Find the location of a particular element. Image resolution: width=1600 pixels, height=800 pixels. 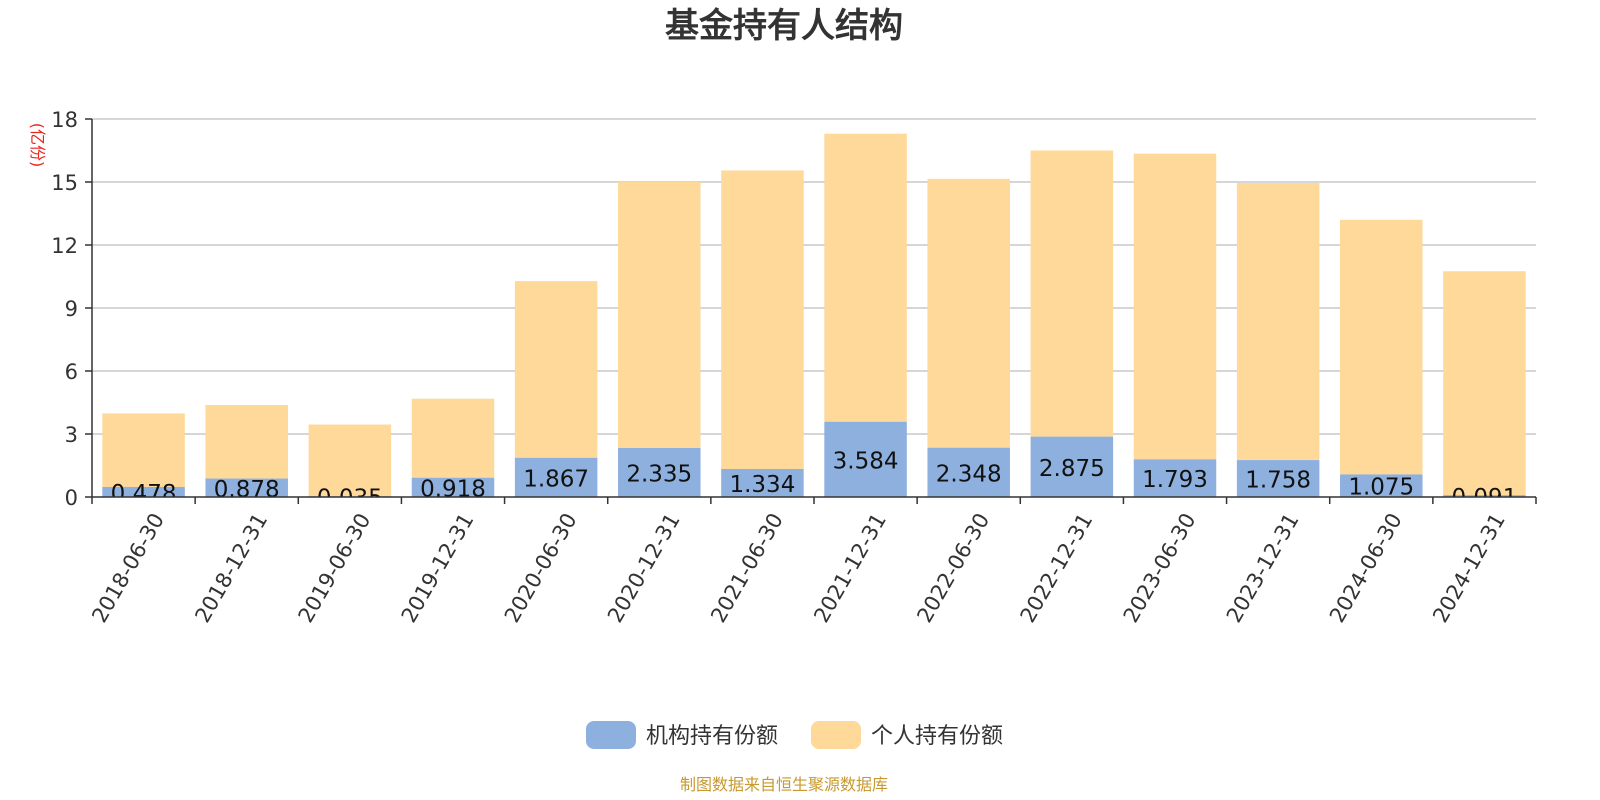

x-tick-label: 2022-12-31 is located at coordinates (1057, 568).